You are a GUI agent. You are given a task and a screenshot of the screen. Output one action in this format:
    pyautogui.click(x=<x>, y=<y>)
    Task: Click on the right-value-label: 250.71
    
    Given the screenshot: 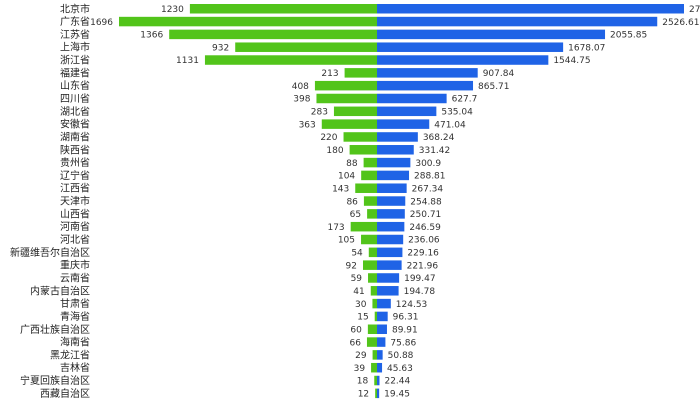 What is the action you would take?
    pyautogui.click(x=426, y=215)
    